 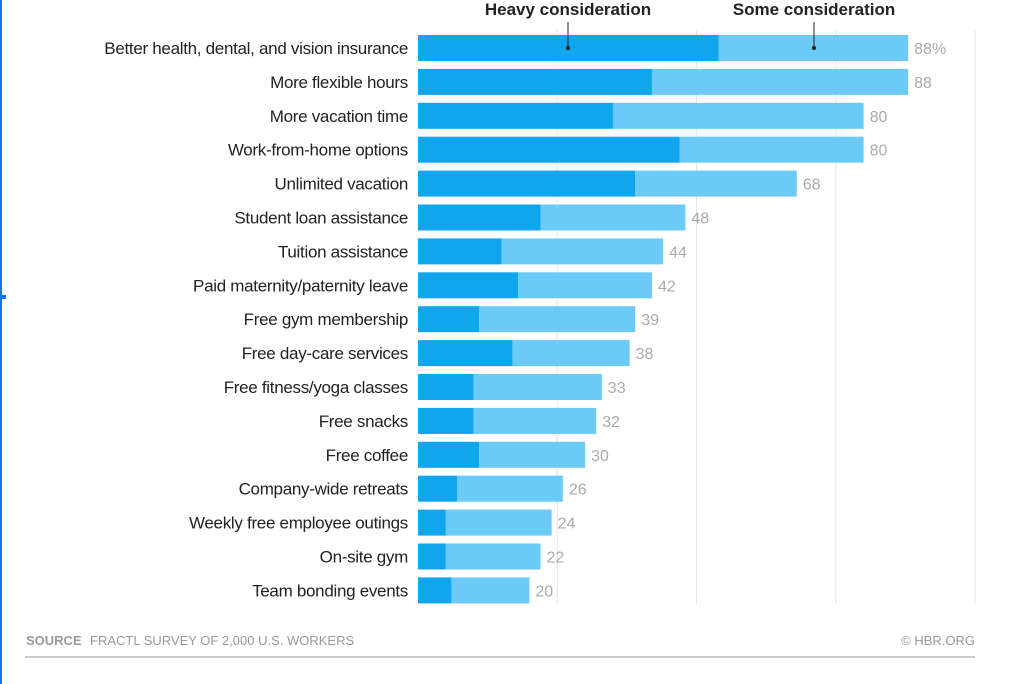 What do you see at coordinates (923, 83) in the screenshot?
I see `total-label: 88` at bounding box center [923, 83].